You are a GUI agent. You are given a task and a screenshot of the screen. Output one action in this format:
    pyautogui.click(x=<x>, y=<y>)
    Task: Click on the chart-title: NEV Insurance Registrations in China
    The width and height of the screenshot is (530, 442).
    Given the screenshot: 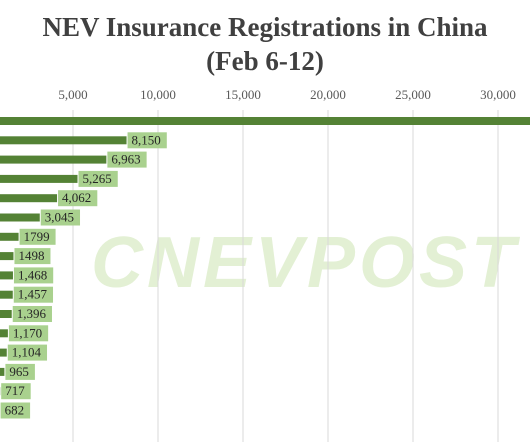 What is the action you would take?
    pyautogui.click(x=265, y=27)
    